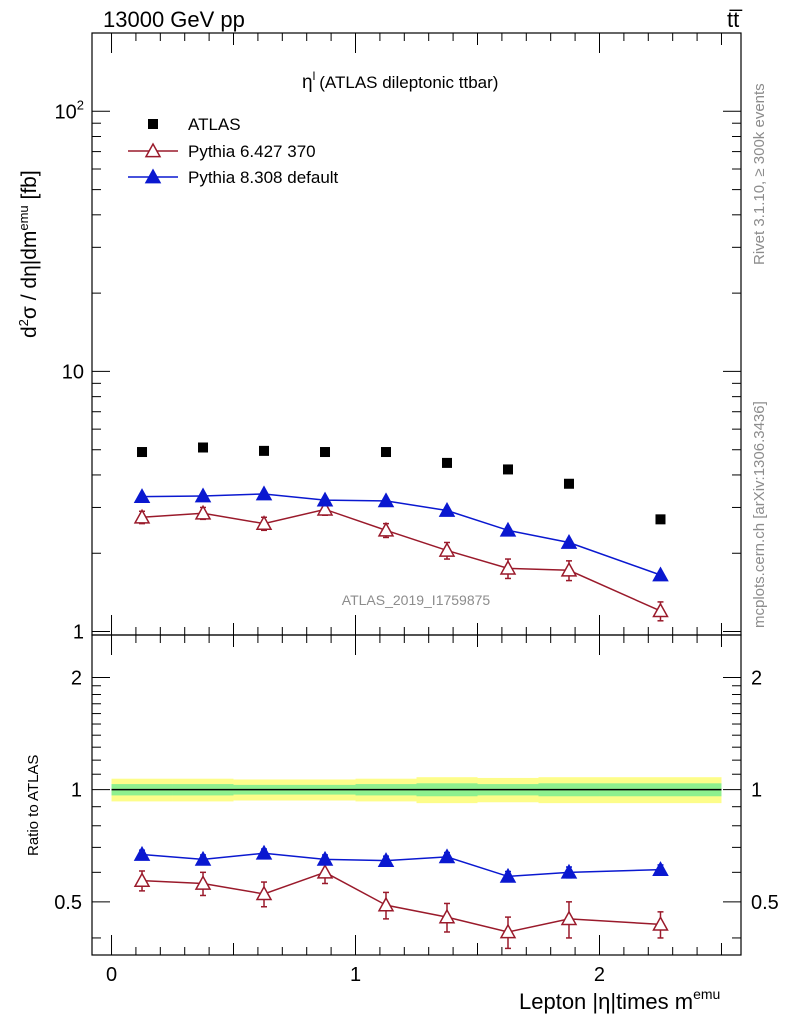 This screenshot has height=1024, width=786. Describe the element at coordinates (759, 174) in the screenshot. I see `rivet-label: Rivet 3.1.10, ≥ 300k events` at that location.